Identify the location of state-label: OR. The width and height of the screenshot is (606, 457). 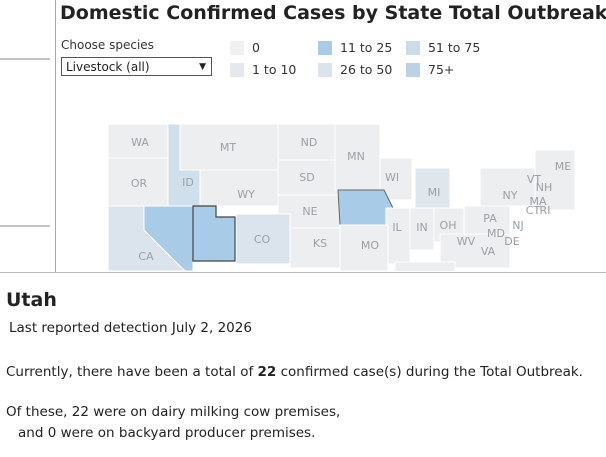
(139, 183).